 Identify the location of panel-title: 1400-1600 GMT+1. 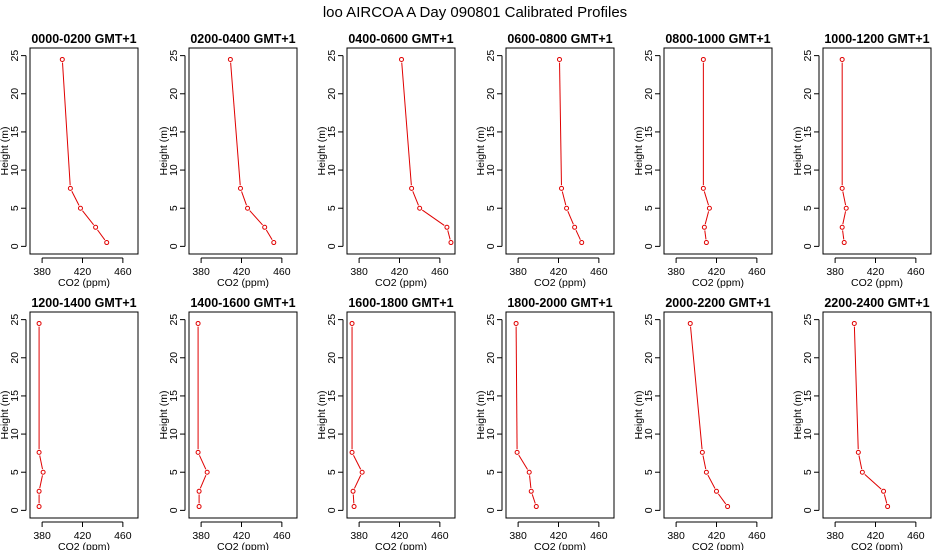
(242, 303).